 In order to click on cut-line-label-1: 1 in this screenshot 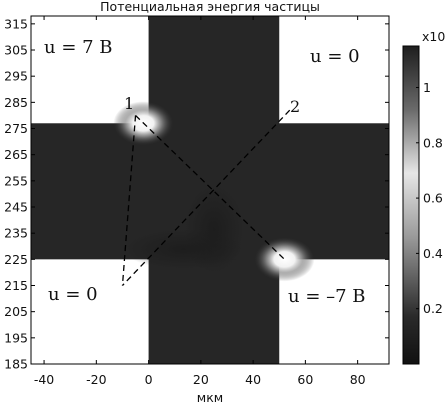, I will do `click(129, 103)`.